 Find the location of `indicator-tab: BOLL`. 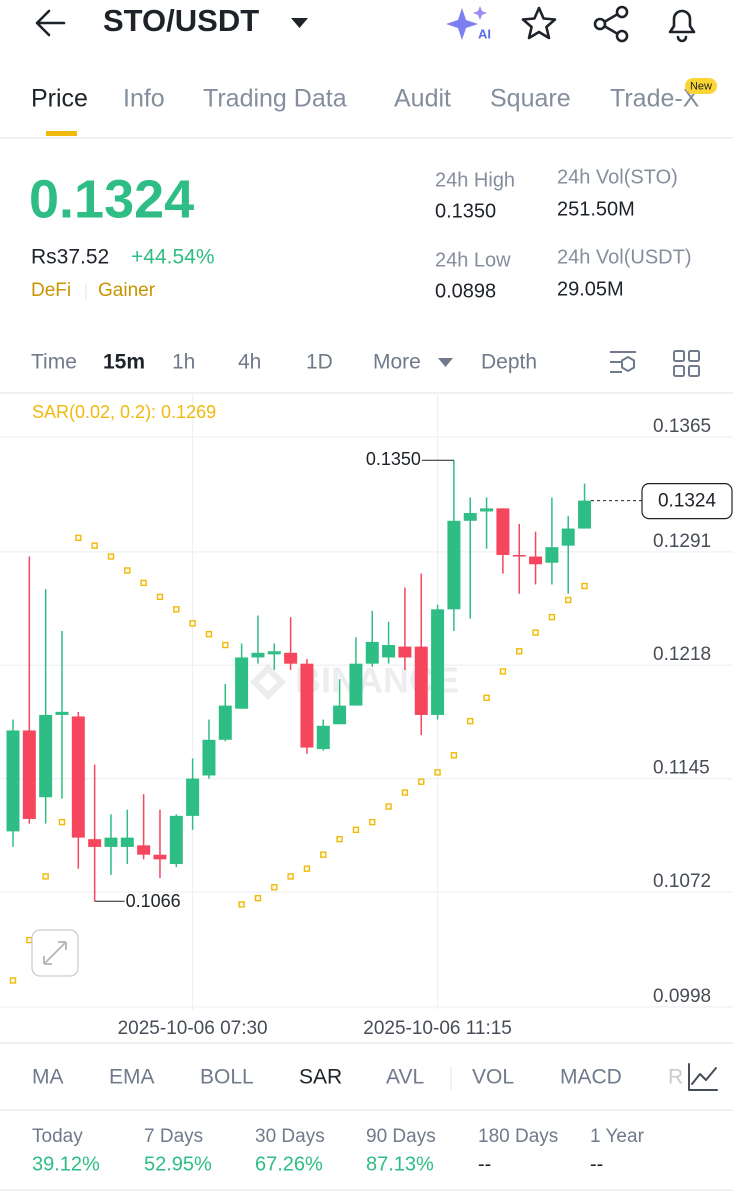

indicator-tab: BOLL is located at coordinates (227, 1077).